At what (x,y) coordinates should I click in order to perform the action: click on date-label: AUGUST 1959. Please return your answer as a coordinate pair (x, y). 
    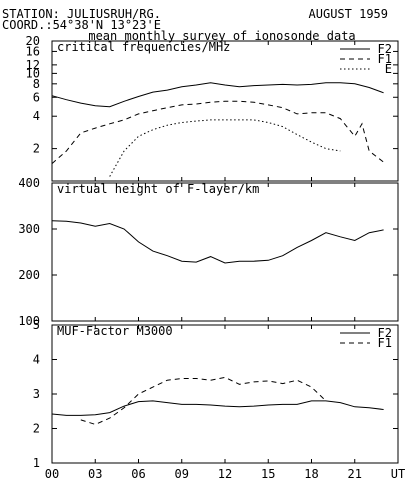
    Looking at the image, I should click on (348, 14).